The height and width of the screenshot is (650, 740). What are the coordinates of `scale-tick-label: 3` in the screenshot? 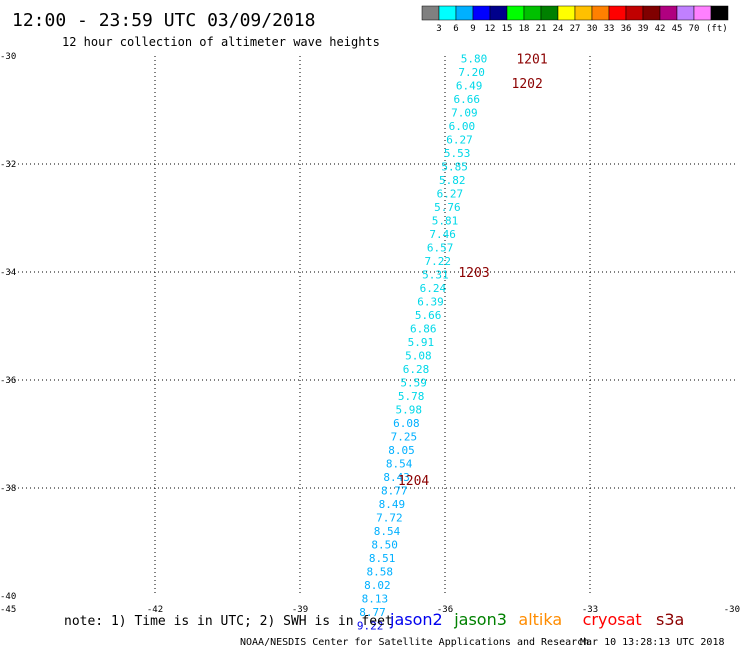 It's located at (438, 29).